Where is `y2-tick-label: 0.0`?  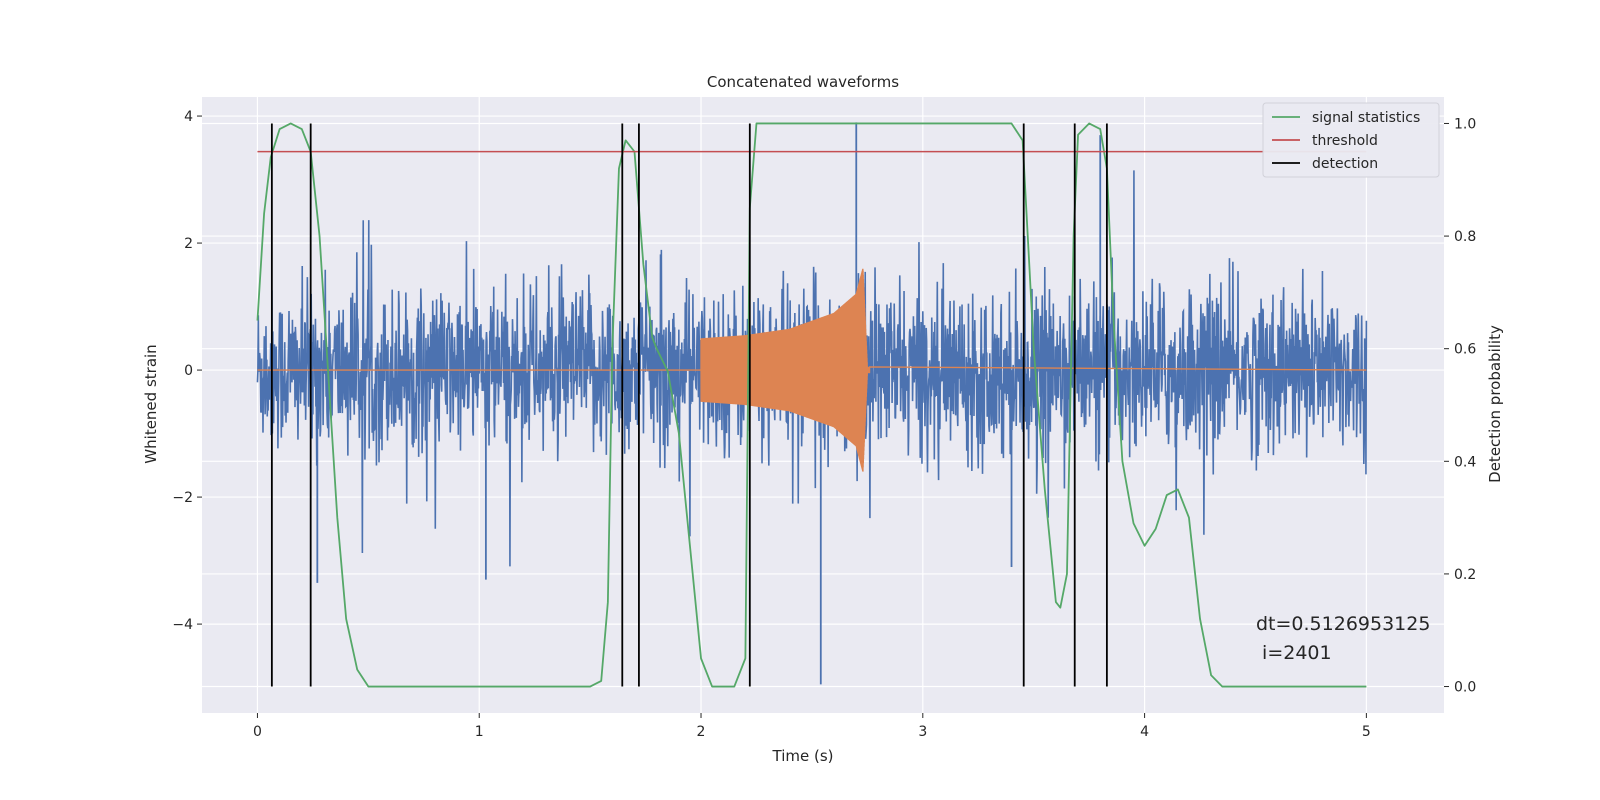 y2-tick-label: 0.0 is located at coordinates (1465, 688).